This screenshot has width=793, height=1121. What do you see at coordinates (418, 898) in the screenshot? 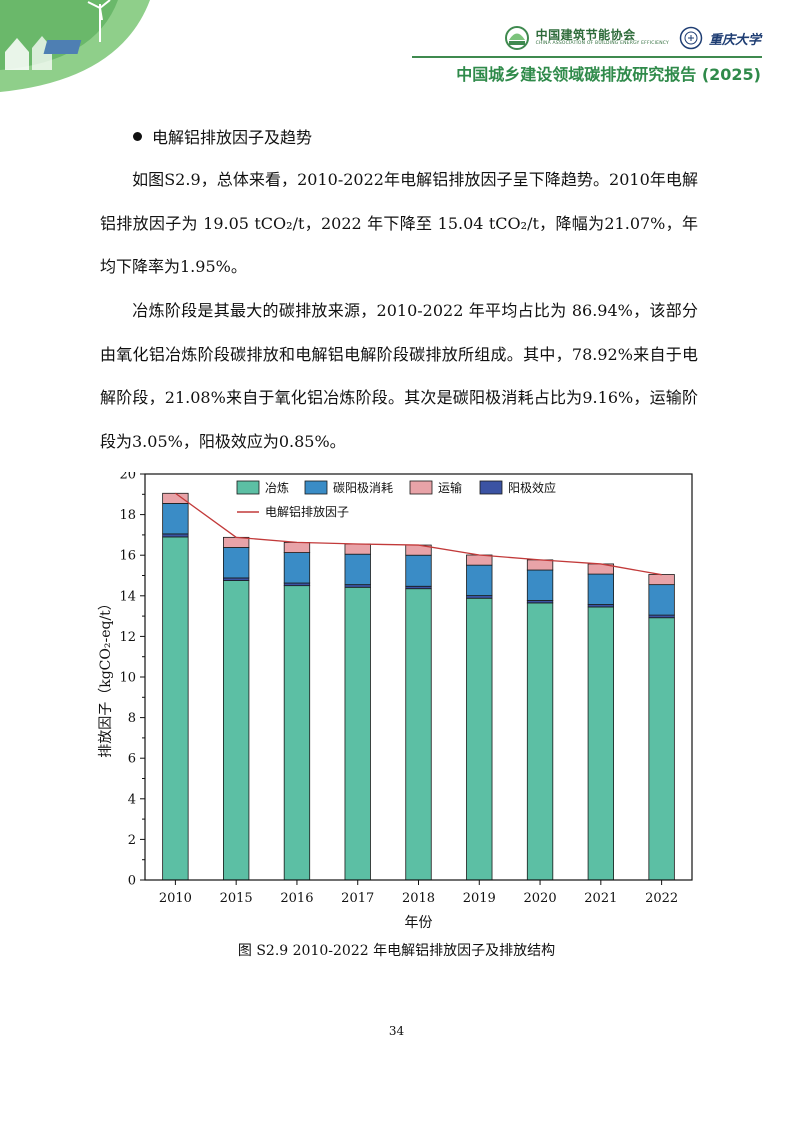
I see `x-tick-label: 2018` at bounding box center [418, 898].